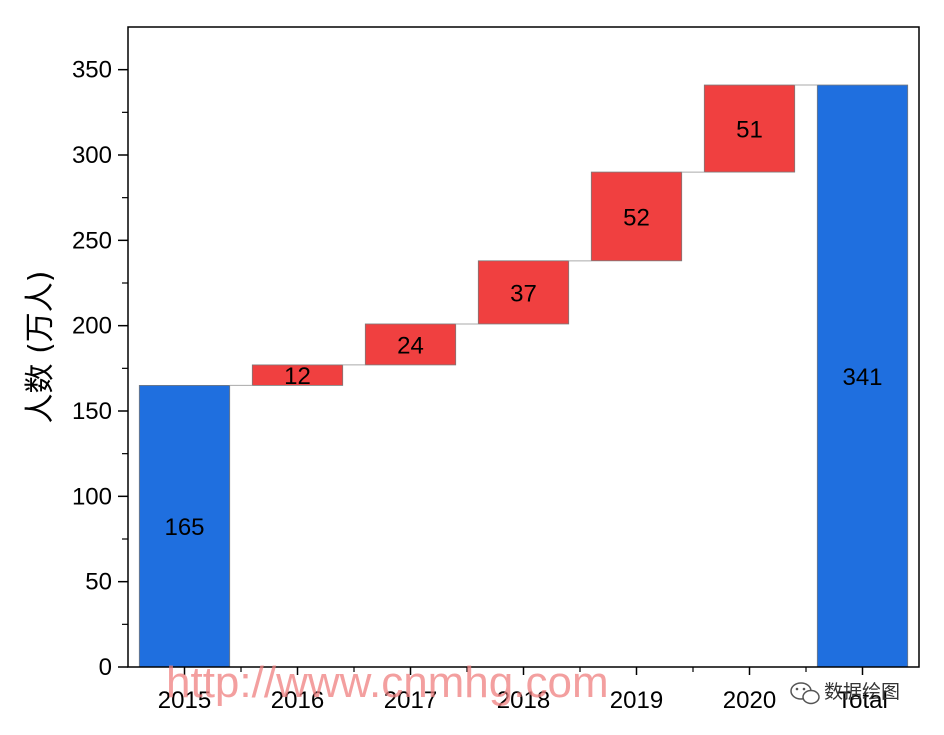  I want to click on y-tick-label-100: 100, so click(92, 496).